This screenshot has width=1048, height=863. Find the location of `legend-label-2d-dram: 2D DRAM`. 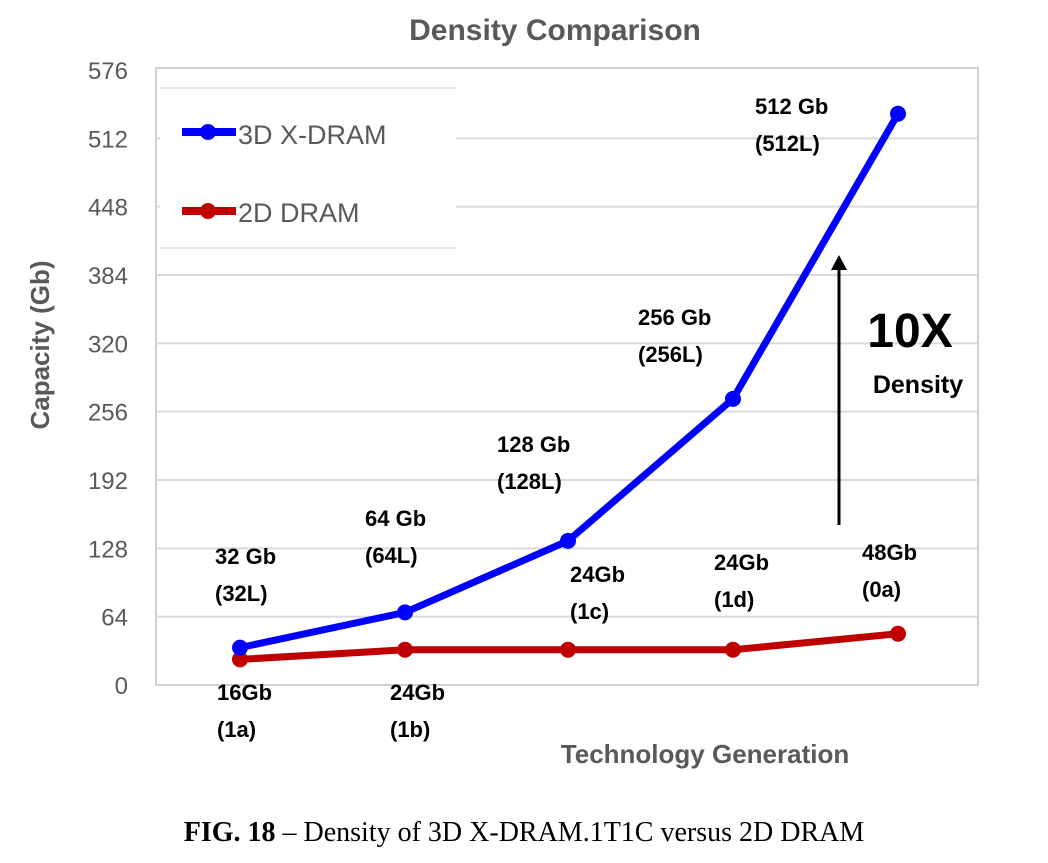

legend-label-2d-dram: 2D DRAM is located at coordinates (299, 213).